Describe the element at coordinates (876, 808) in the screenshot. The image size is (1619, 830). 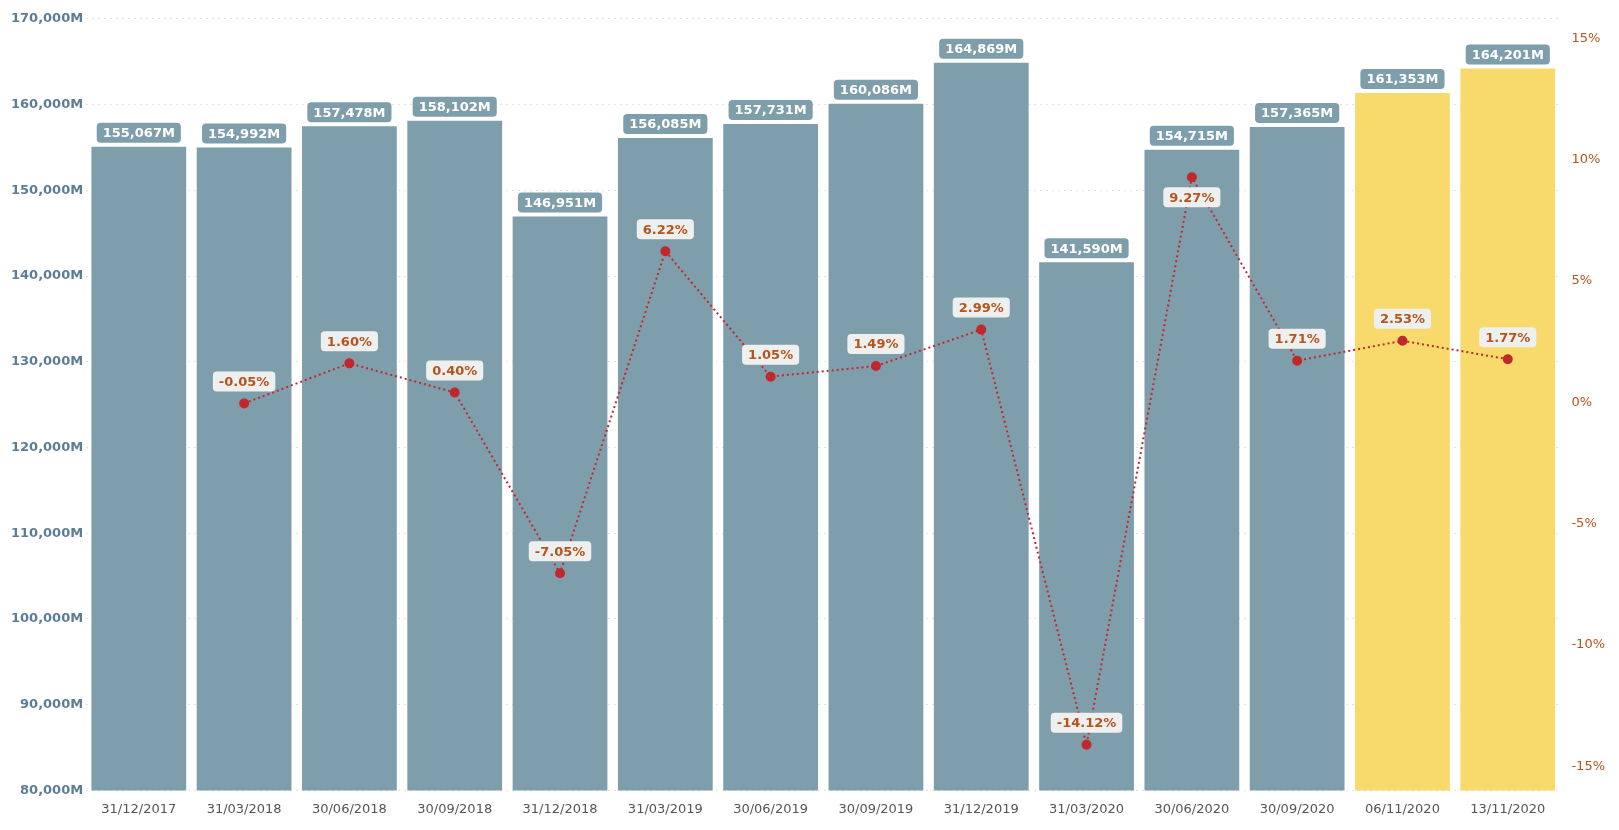
I see `x-tick-label: 30/09/2019` at that location.